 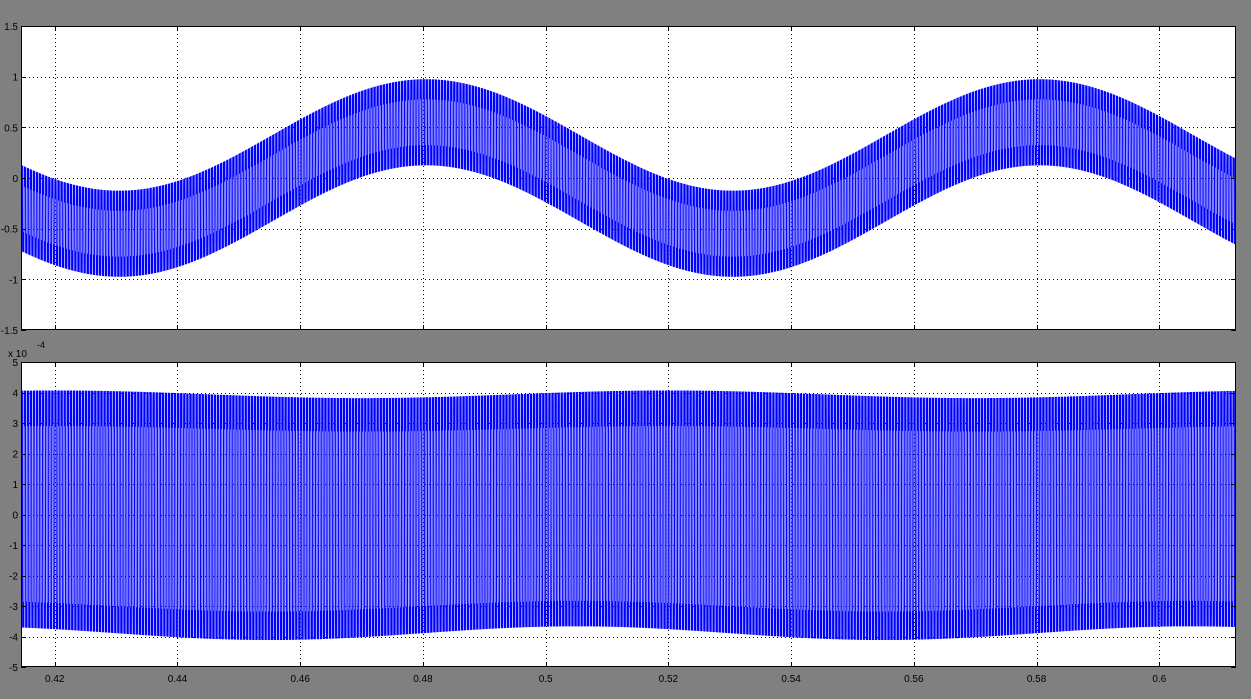 I want to click on y-tick-label: 3, so click(x=15, y=424).